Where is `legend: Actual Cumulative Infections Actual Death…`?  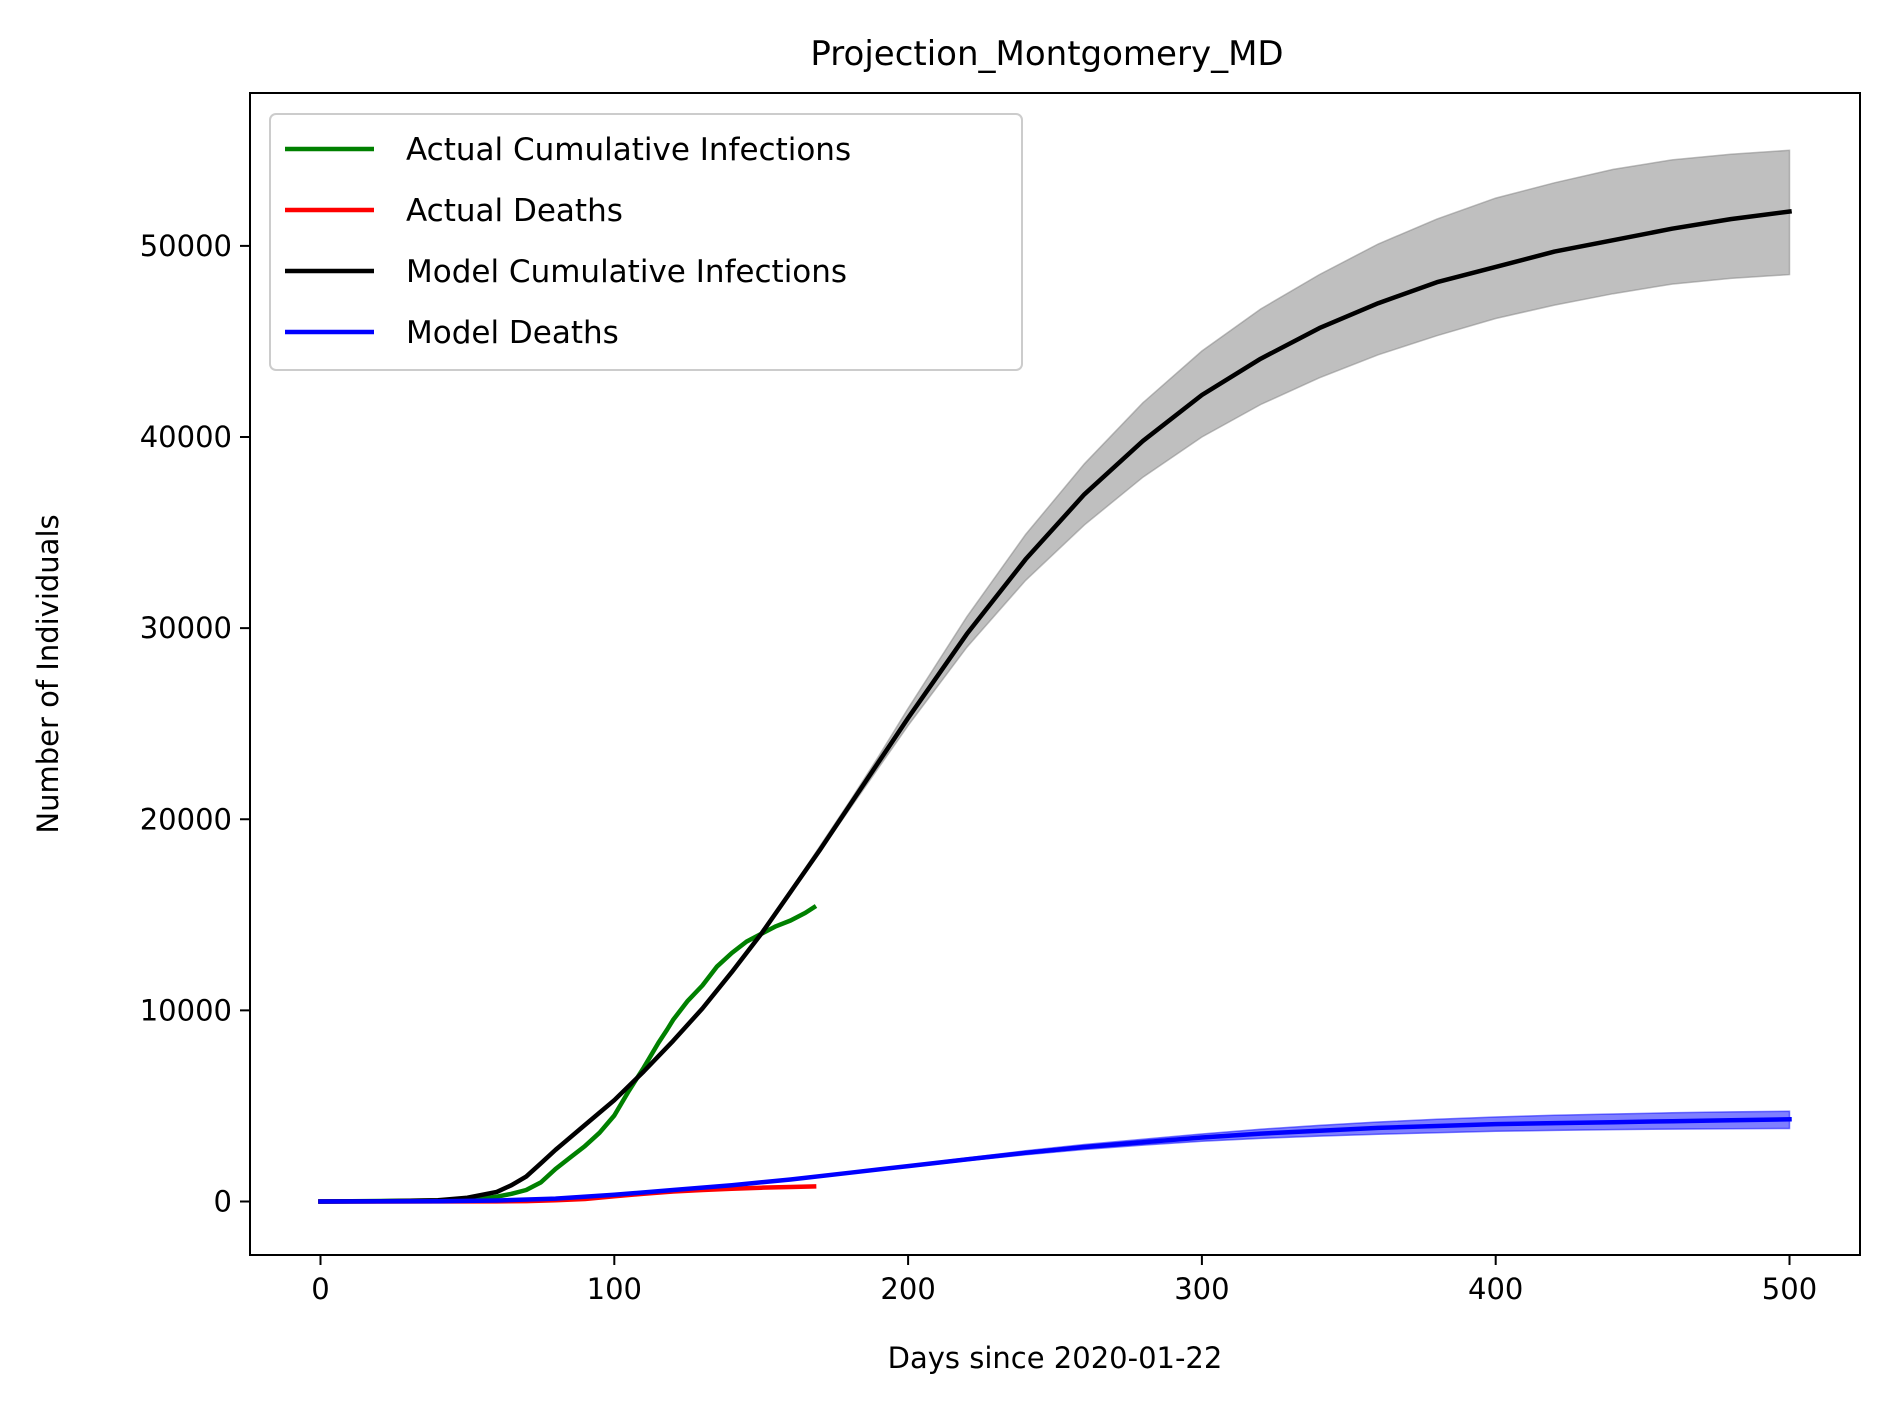
legend: Actual Cumulative Infections Actual Death… is located at coordinates (646, 242).